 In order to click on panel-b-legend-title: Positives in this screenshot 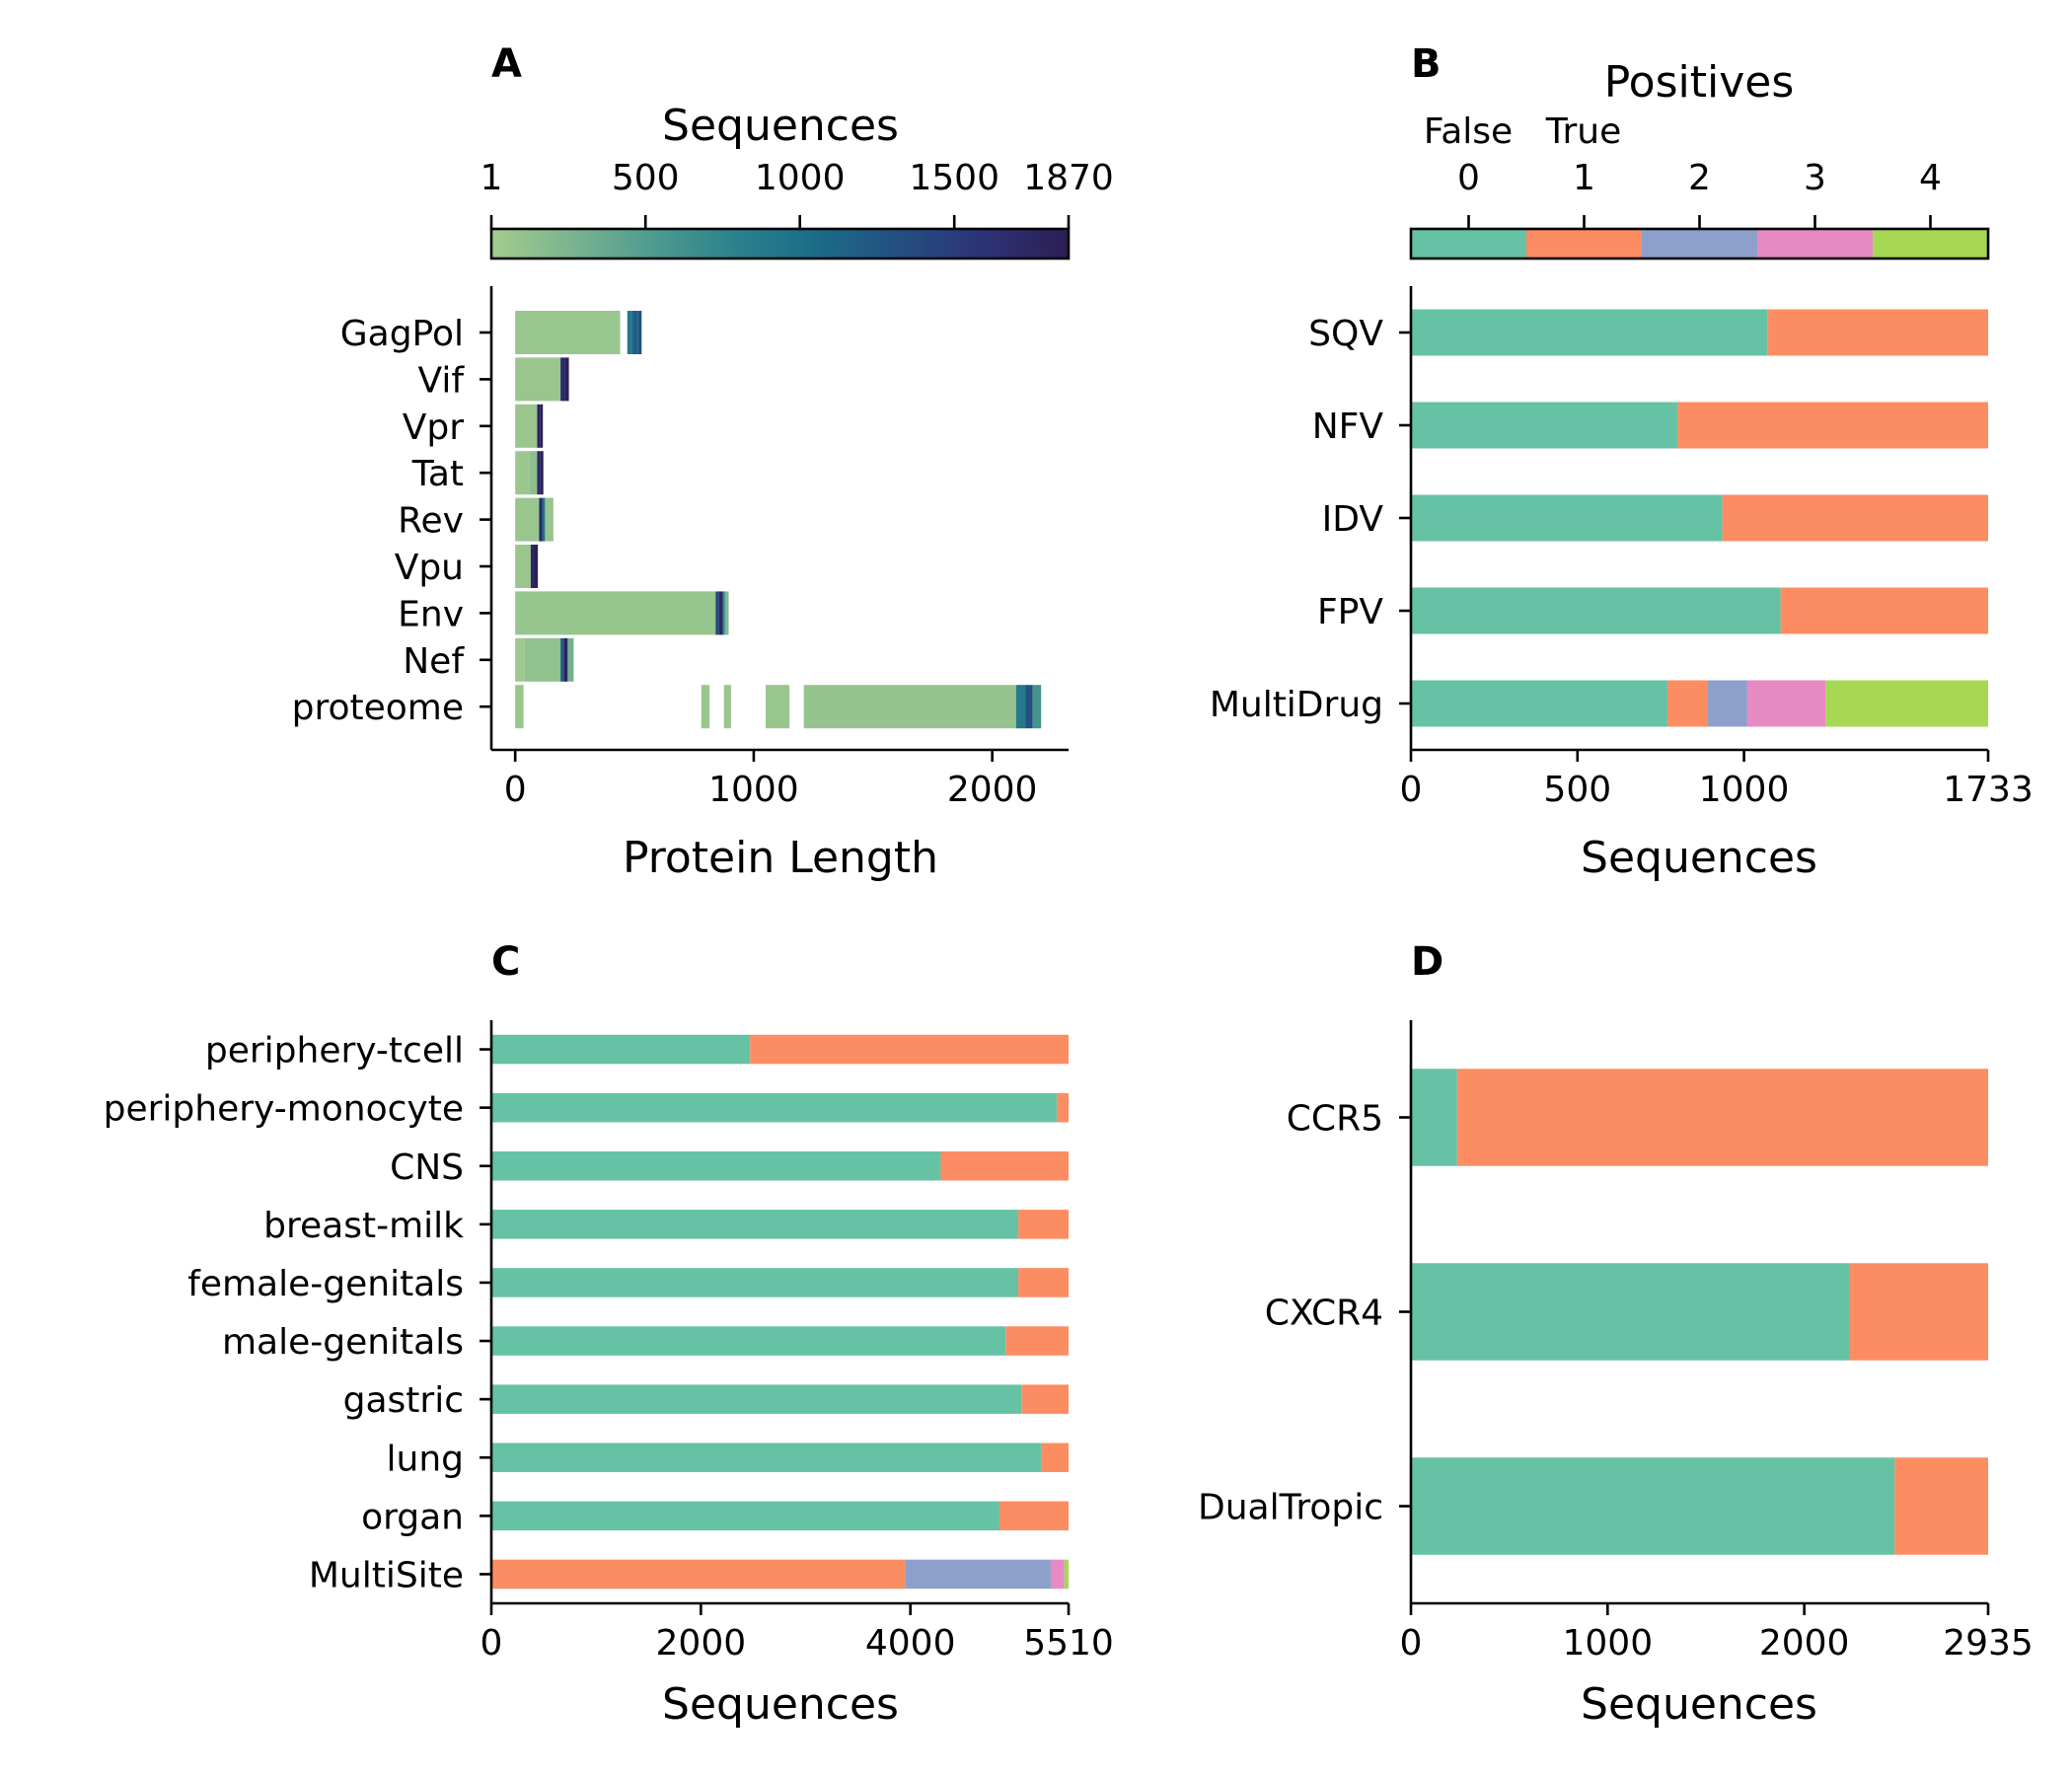, I will do `click(1699, 83)`.